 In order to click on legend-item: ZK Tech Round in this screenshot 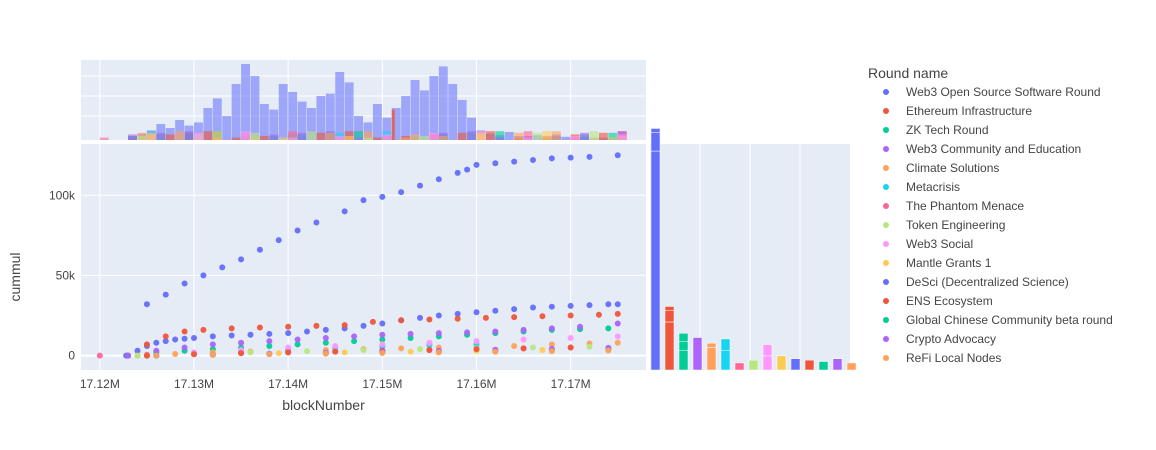, I will do `click(936, 130)`.